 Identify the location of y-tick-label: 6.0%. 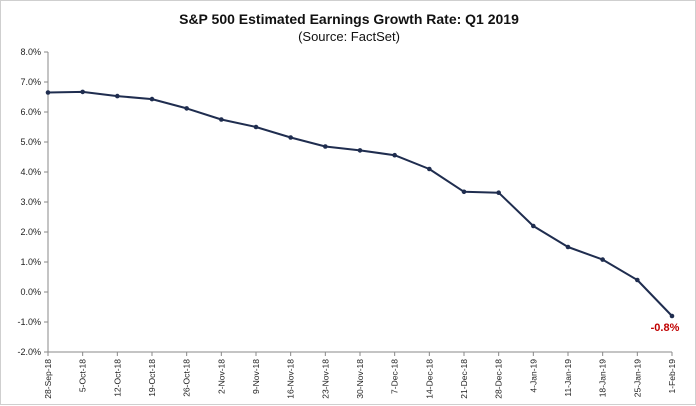
(30, 112).